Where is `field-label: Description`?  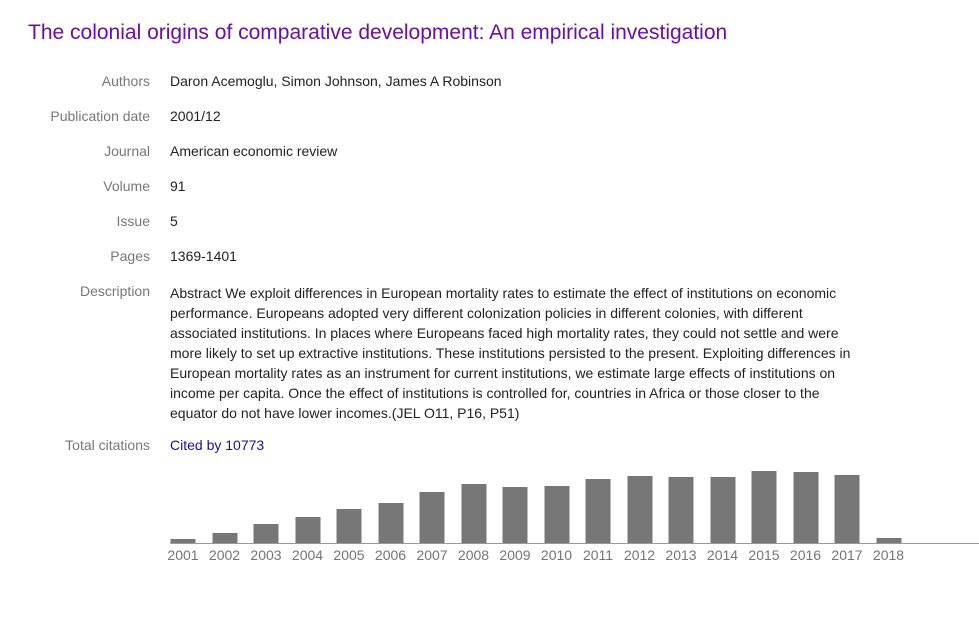 field-label: Description is located at coordinates (114, 291).